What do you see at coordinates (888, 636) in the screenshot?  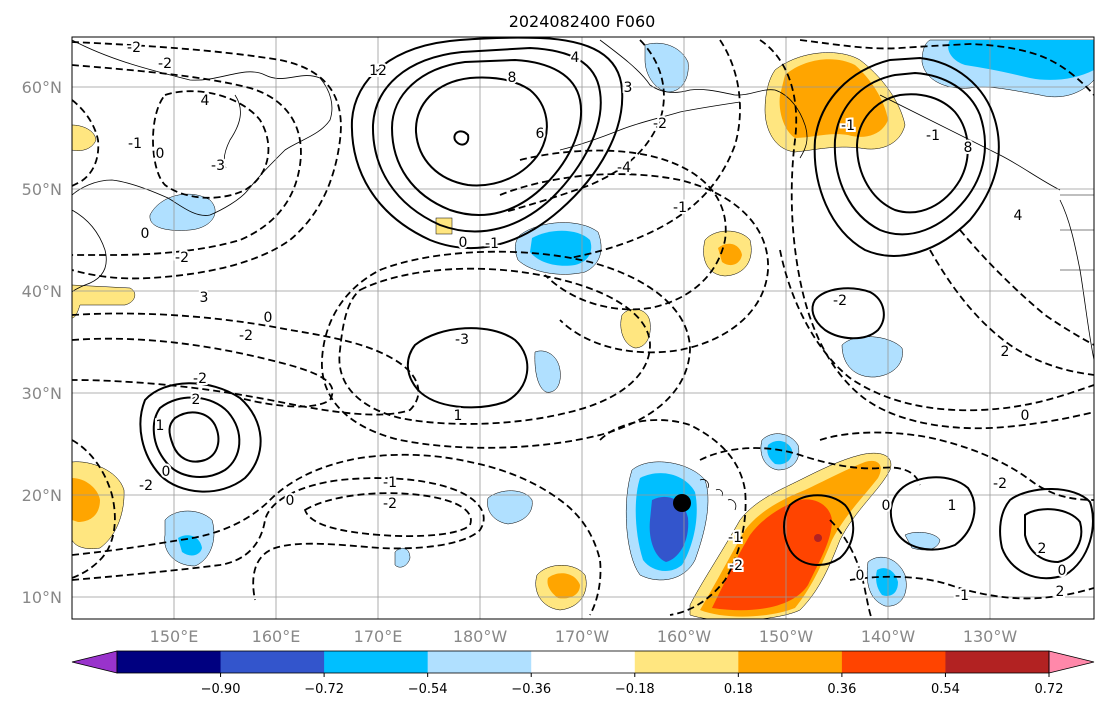 I see `lon-label: 140°W` at bounding box center [888, 636].